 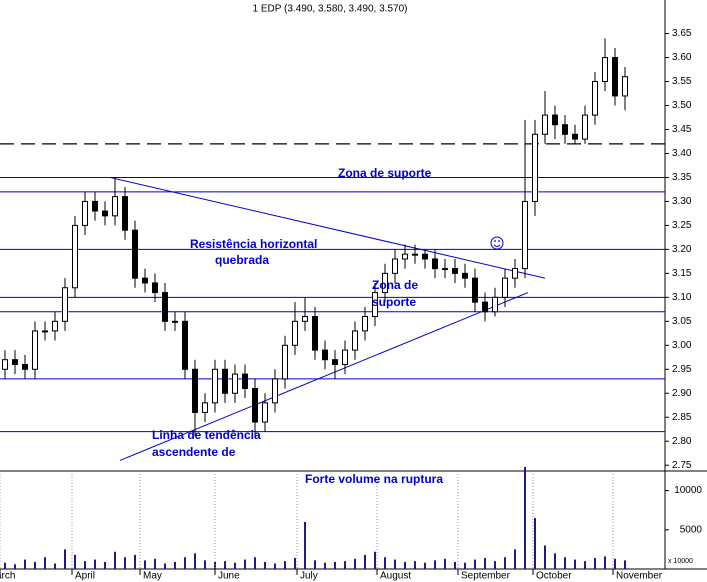 What do you see at coordinates (85, 576) in the screenshot?
I see `x-tick-label: April` at bounding box center [85, 576].